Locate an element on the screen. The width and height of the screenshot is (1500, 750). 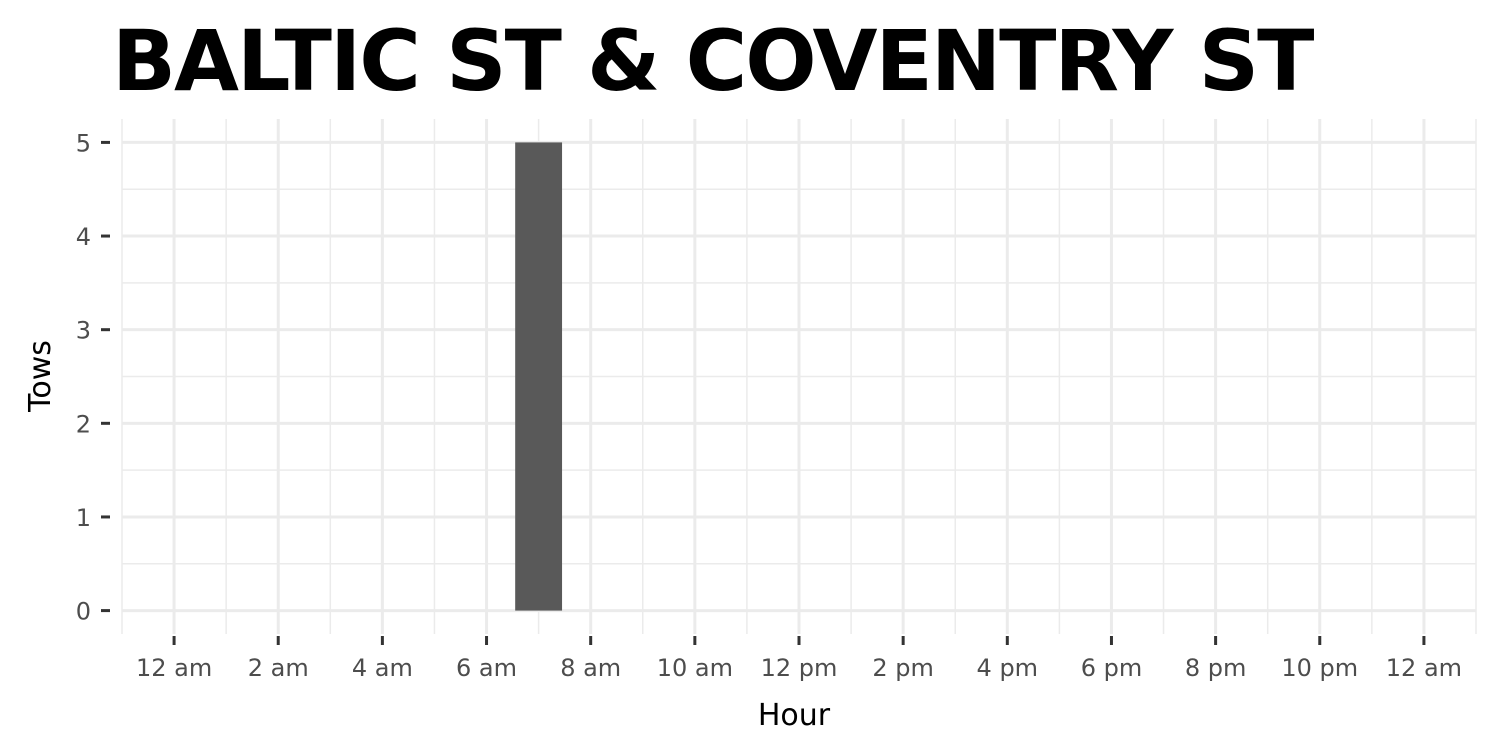
y-tick-label: 1 is located at coordinates (83, 518).